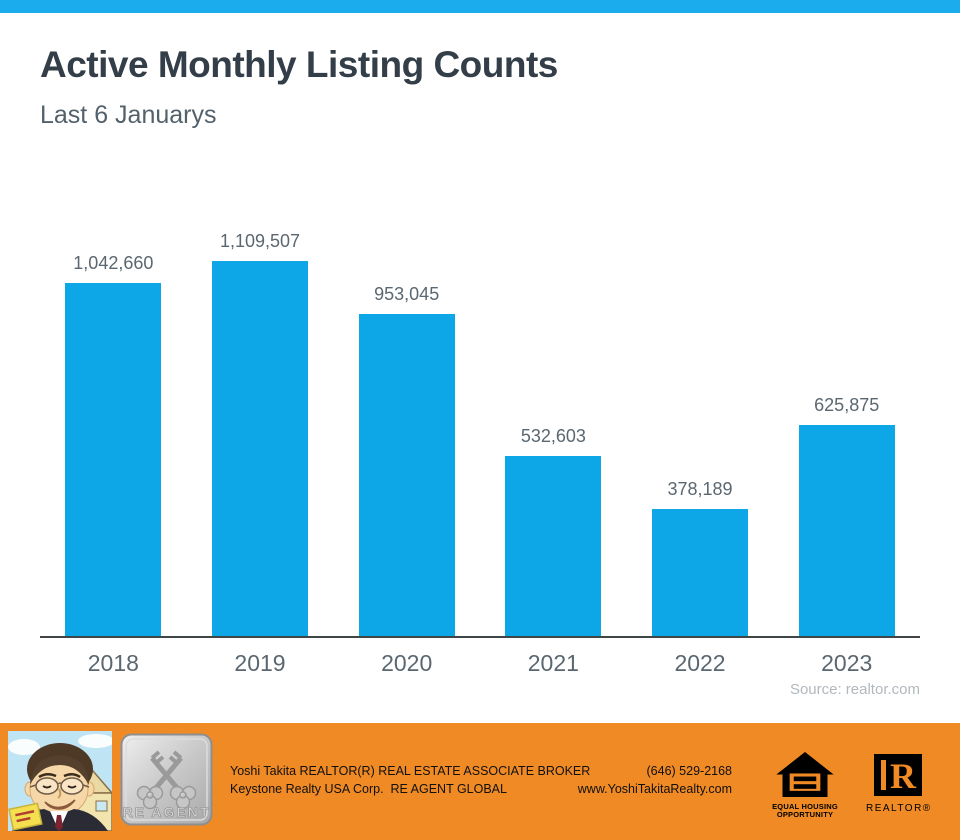  I want to click on agent-phone: (646) 529-2168, so click(689, 771).